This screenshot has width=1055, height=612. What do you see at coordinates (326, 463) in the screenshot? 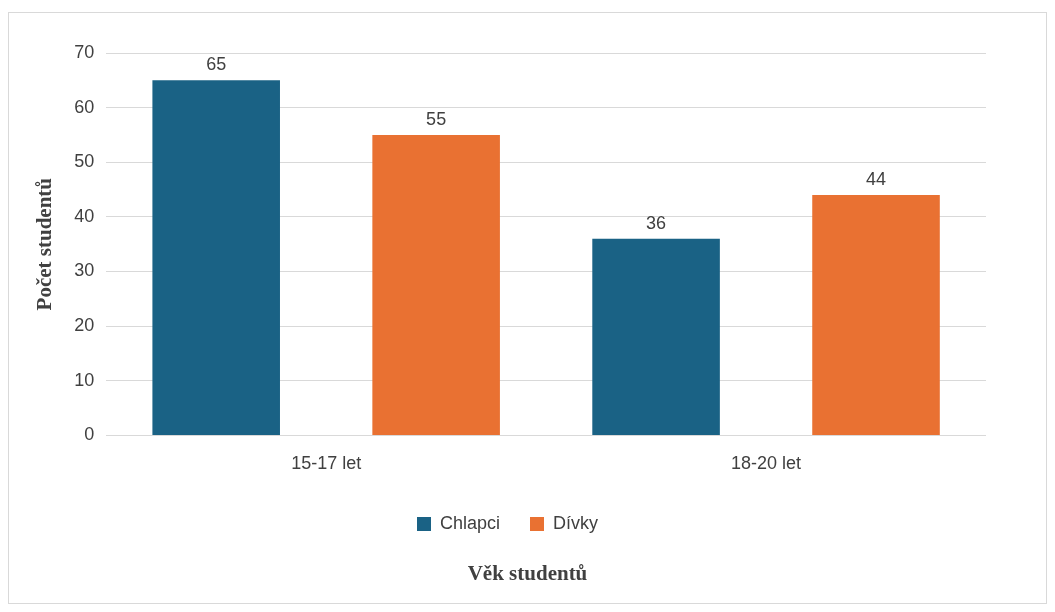
I see `x-tick-label: 15-17 let` at bounding box center [326, 463].